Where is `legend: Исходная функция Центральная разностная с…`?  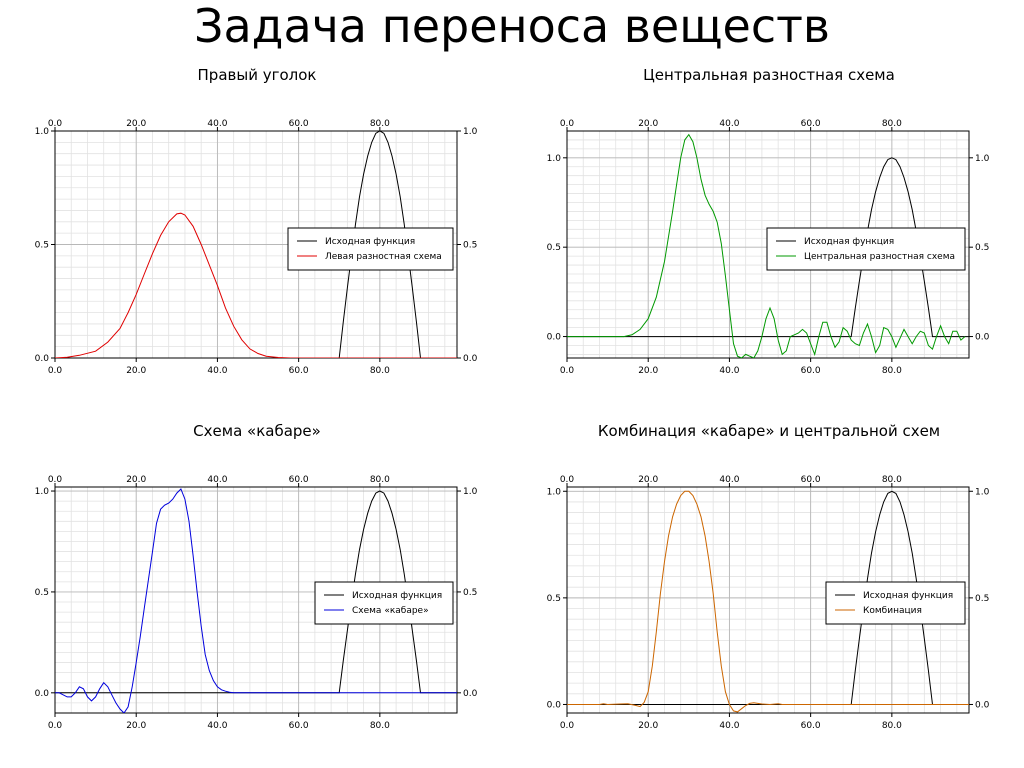 legend: Исходная функция Центральная разностная с… is located at coordinates (866, 249).